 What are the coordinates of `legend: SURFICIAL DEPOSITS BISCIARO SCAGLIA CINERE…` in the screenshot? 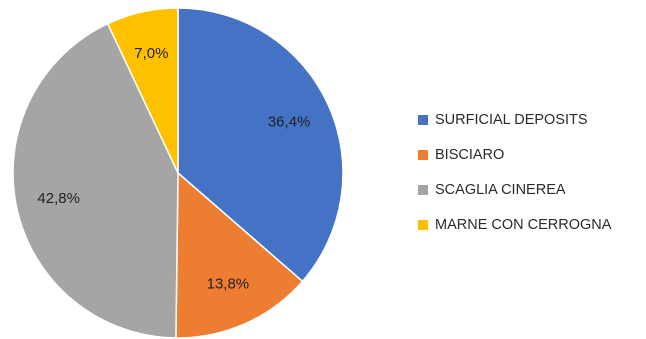 It's located at (515, 172).